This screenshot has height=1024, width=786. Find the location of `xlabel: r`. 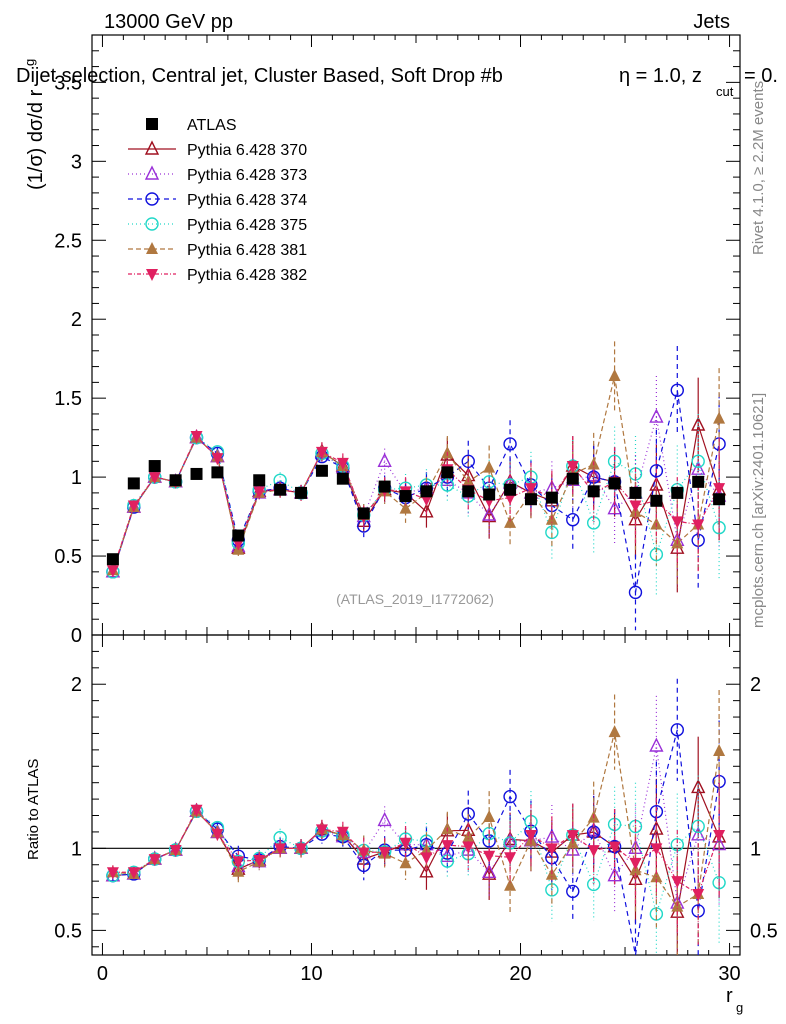

xlabel: r is located at coordinates (729, 996).